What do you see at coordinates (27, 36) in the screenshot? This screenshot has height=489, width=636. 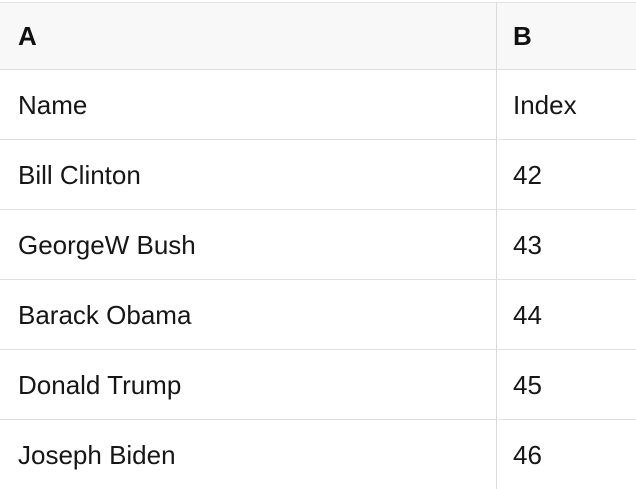 I see `column-header-a-label: A` at bounding box center [27, 36].